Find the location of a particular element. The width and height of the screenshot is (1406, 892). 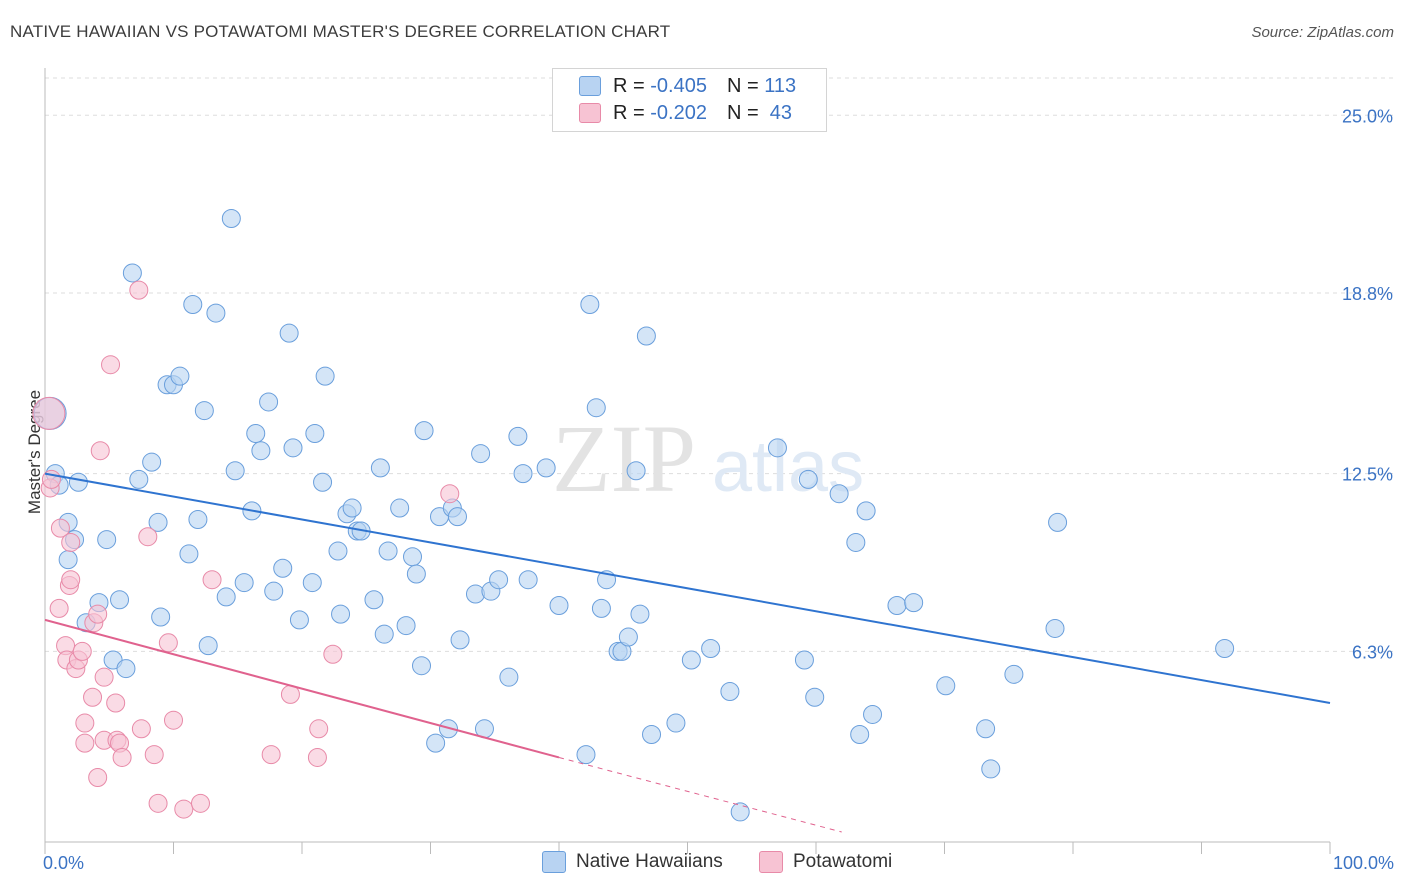

trend-line-potawatomi is located at coordinates (302, 688).